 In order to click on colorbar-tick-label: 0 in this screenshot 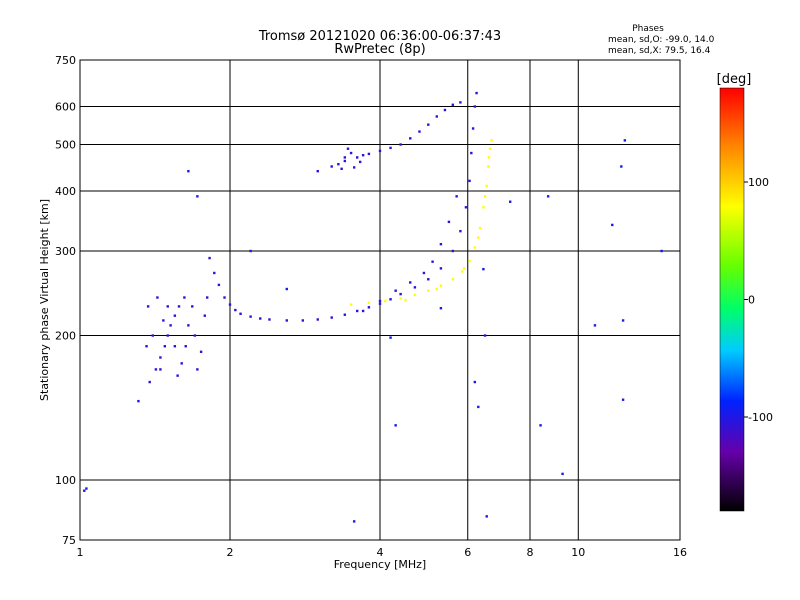, I will do `click(751, 300)`.